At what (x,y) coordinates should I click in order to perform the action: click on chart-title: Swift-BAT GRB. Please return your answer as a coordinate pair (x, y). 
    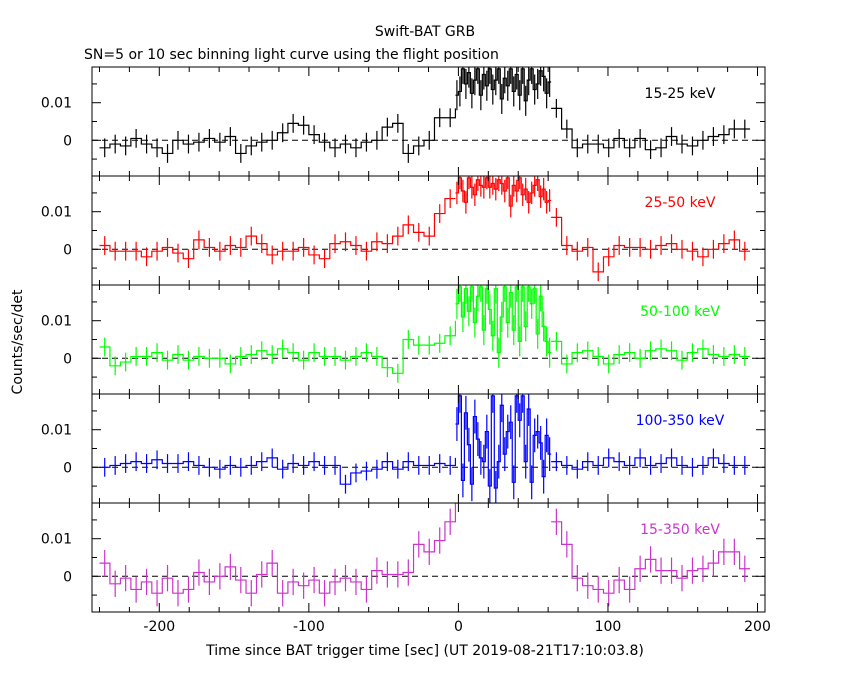
    Looking at the image, I should click on (425, 32).